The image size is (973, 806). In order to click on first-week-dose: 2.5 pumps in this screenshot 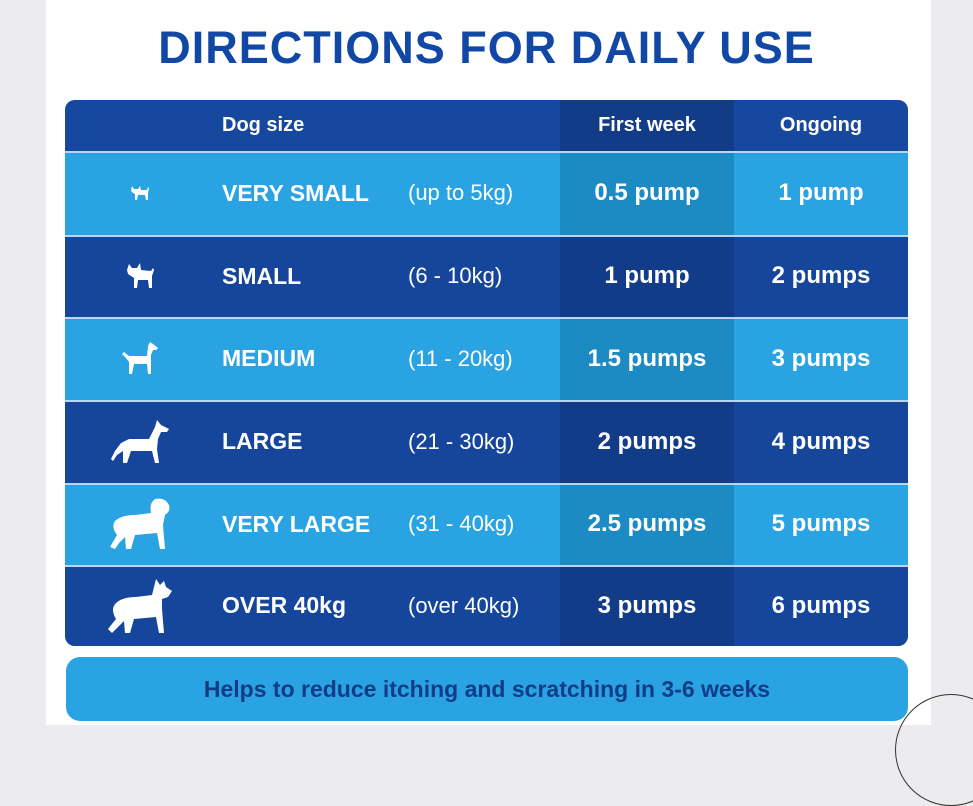, I will do `click(647, 523)`.